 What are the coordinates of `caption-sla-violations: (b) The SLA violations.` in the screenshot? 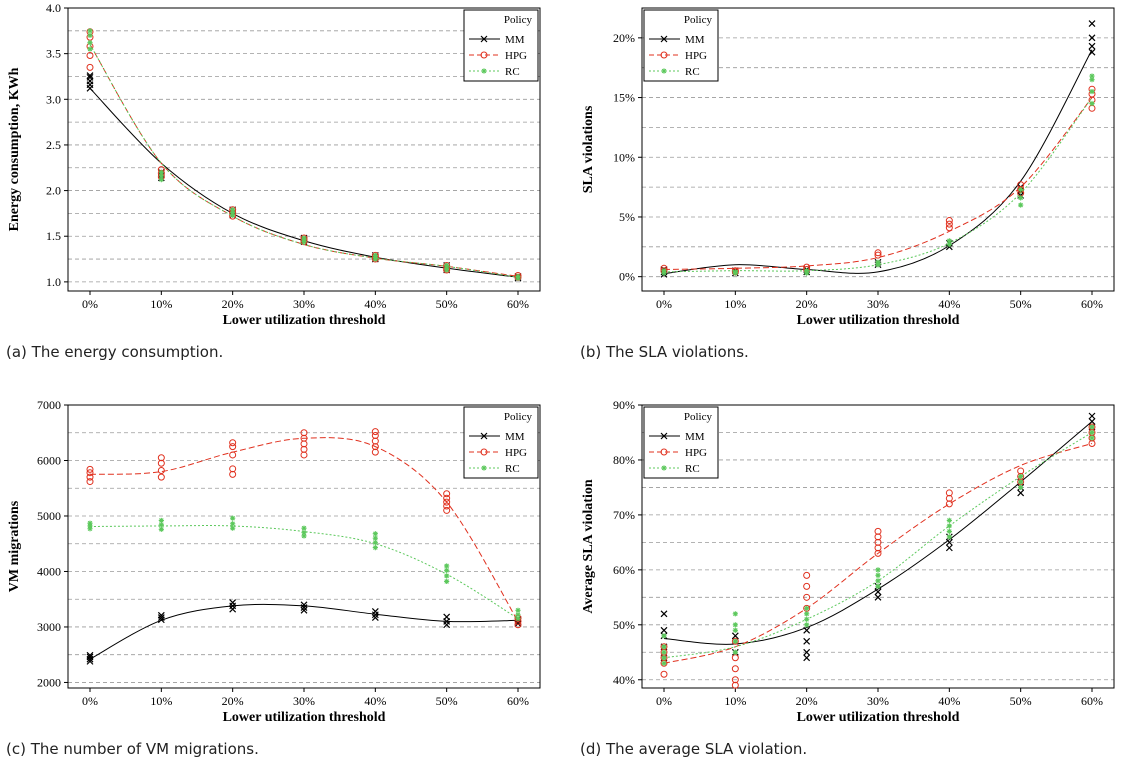 It's located at (664, 352).